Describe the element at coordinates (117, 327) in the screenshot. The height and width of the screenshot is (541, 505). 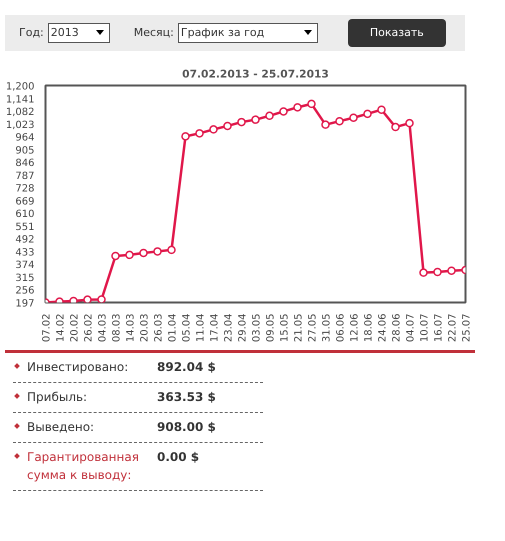
I see `x-tick-label: 08.03` at that location.